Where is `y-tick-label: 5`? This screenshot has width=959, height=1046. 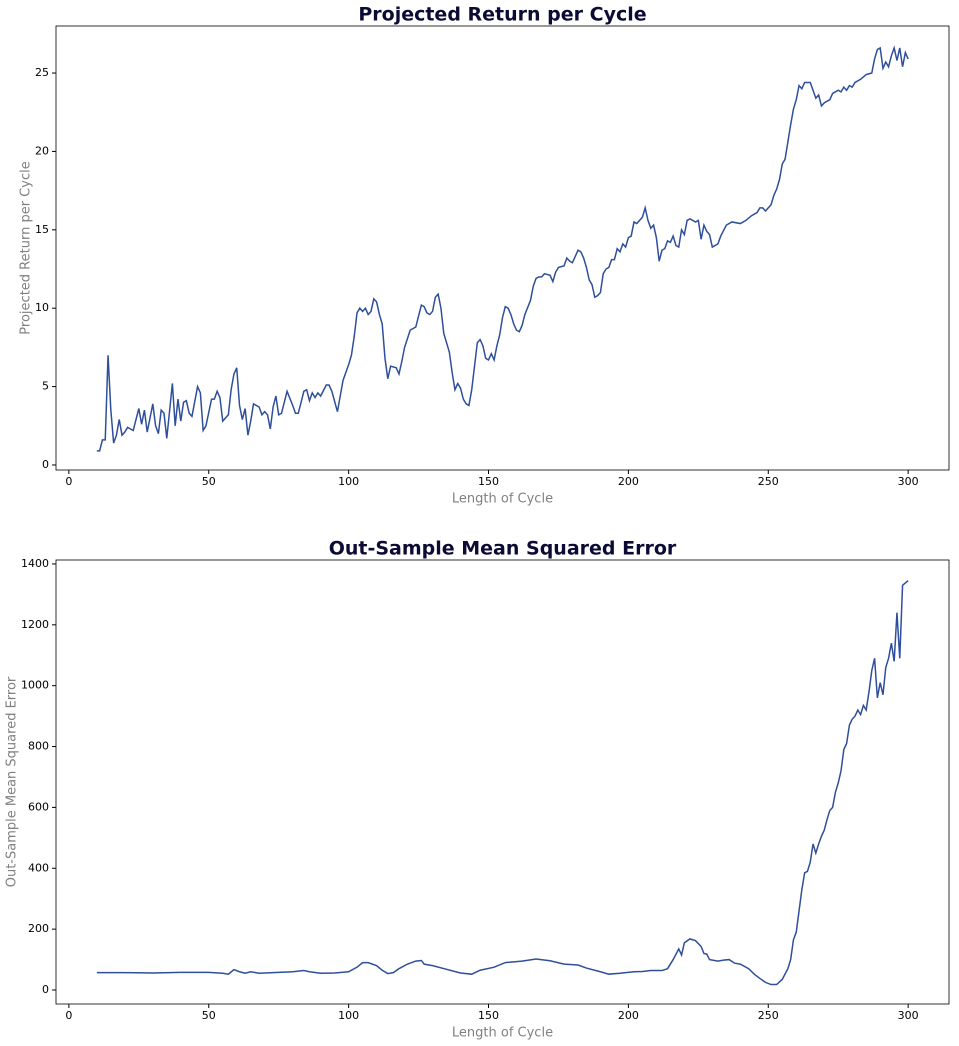
y-tick-label: 5 is located at coordinates (45, 386).